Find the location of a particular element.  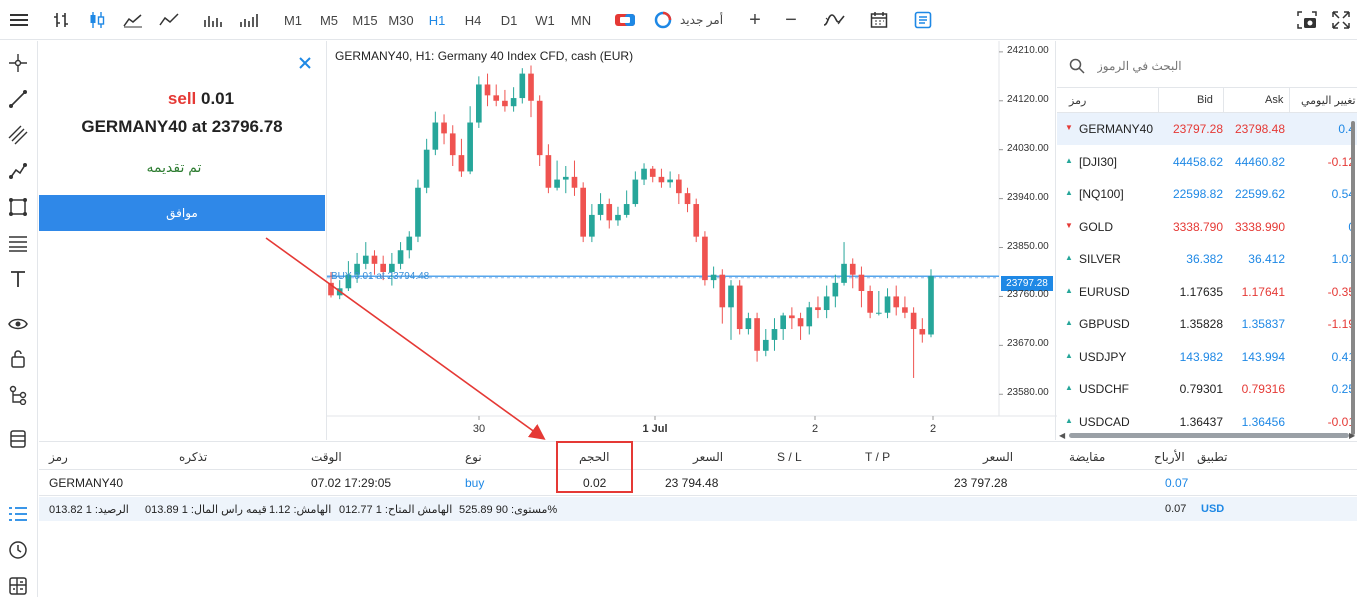

timeframe-h1: H1 is located at coordinates (437, 20).